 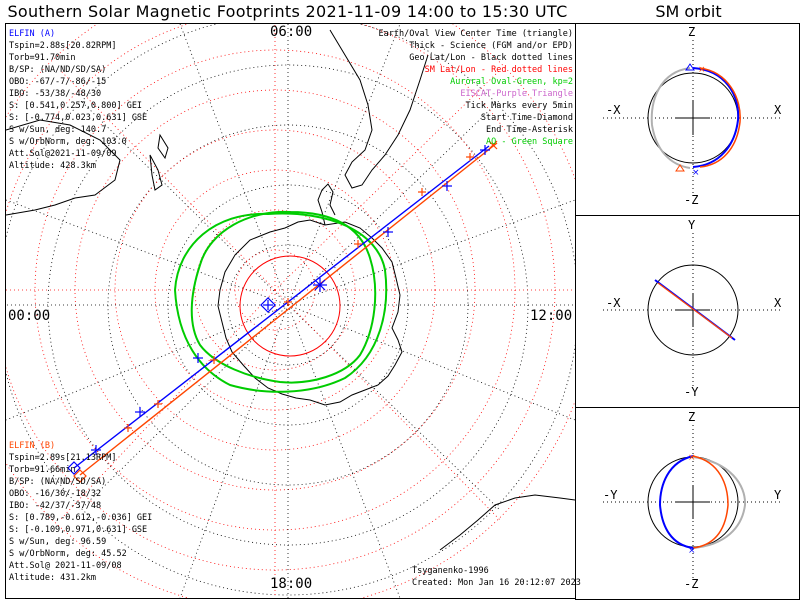 I want to click on sm-orbit-title: SM orbit, so click(x=688, y=11).